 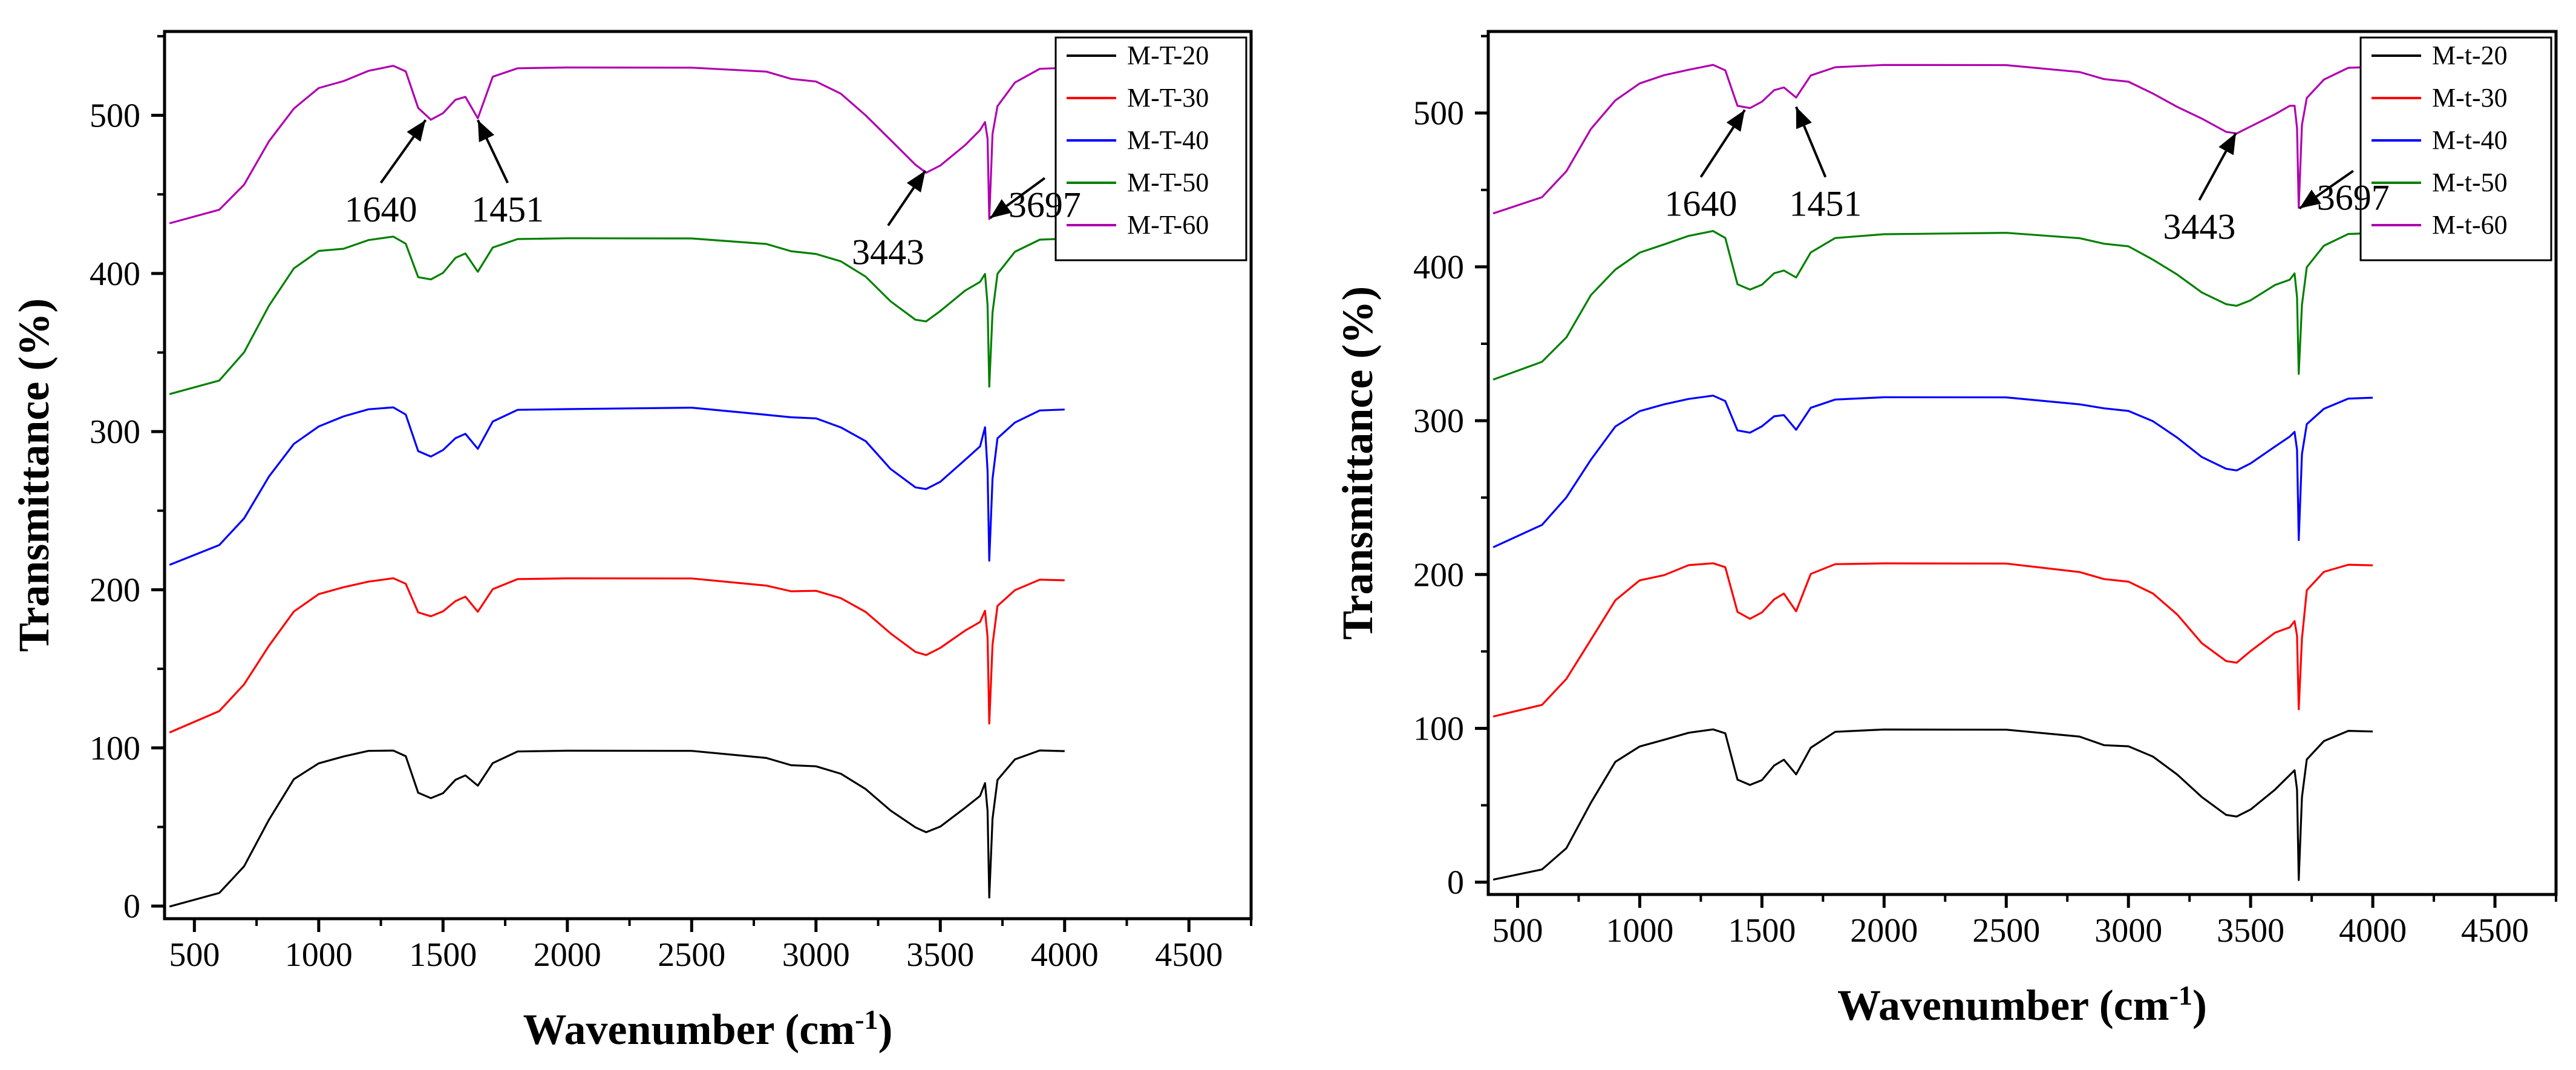 I want to click on legend-label: M-t-40, so click(x=2470, y=140).